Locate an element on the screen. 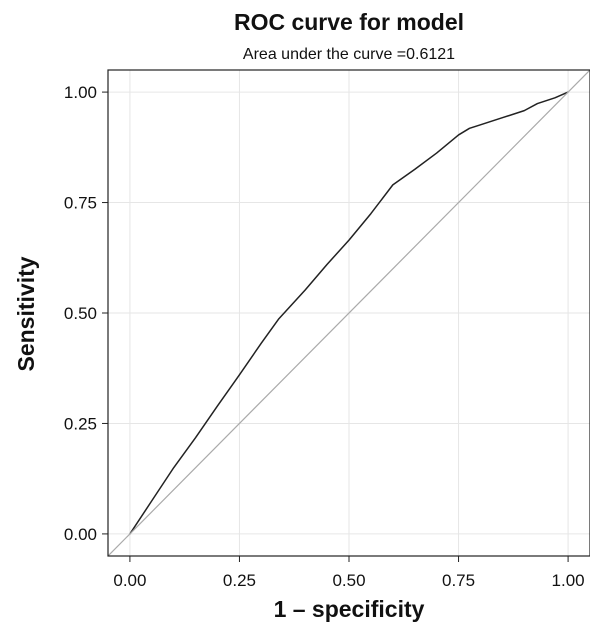 Image resolution: width=590 pixels, height=628 pixels. x-tick-label-0: 0.00 is located at coordinates (129, 580).